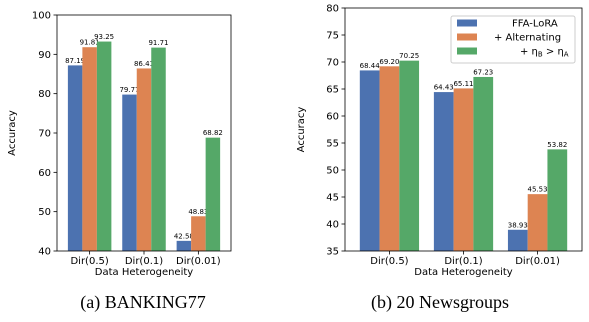  What do you see at coordinates (89, 149) in the screenshot?
I see `bar-a-s2-c1` at bounding box center [89, 149].